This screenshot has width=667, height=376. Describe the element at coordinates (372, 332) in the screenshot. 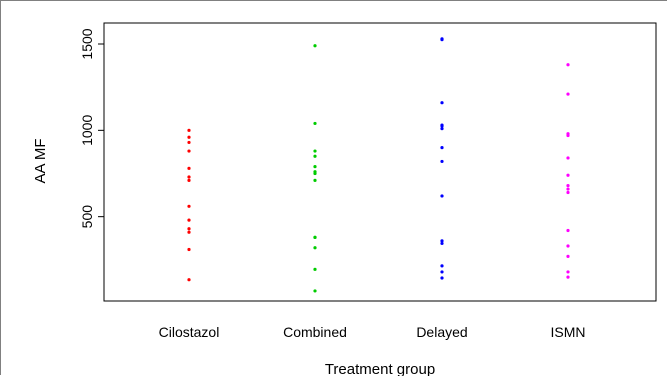

I see `x-axis: Cilostazol Combined Delayed ISMN` at that location.